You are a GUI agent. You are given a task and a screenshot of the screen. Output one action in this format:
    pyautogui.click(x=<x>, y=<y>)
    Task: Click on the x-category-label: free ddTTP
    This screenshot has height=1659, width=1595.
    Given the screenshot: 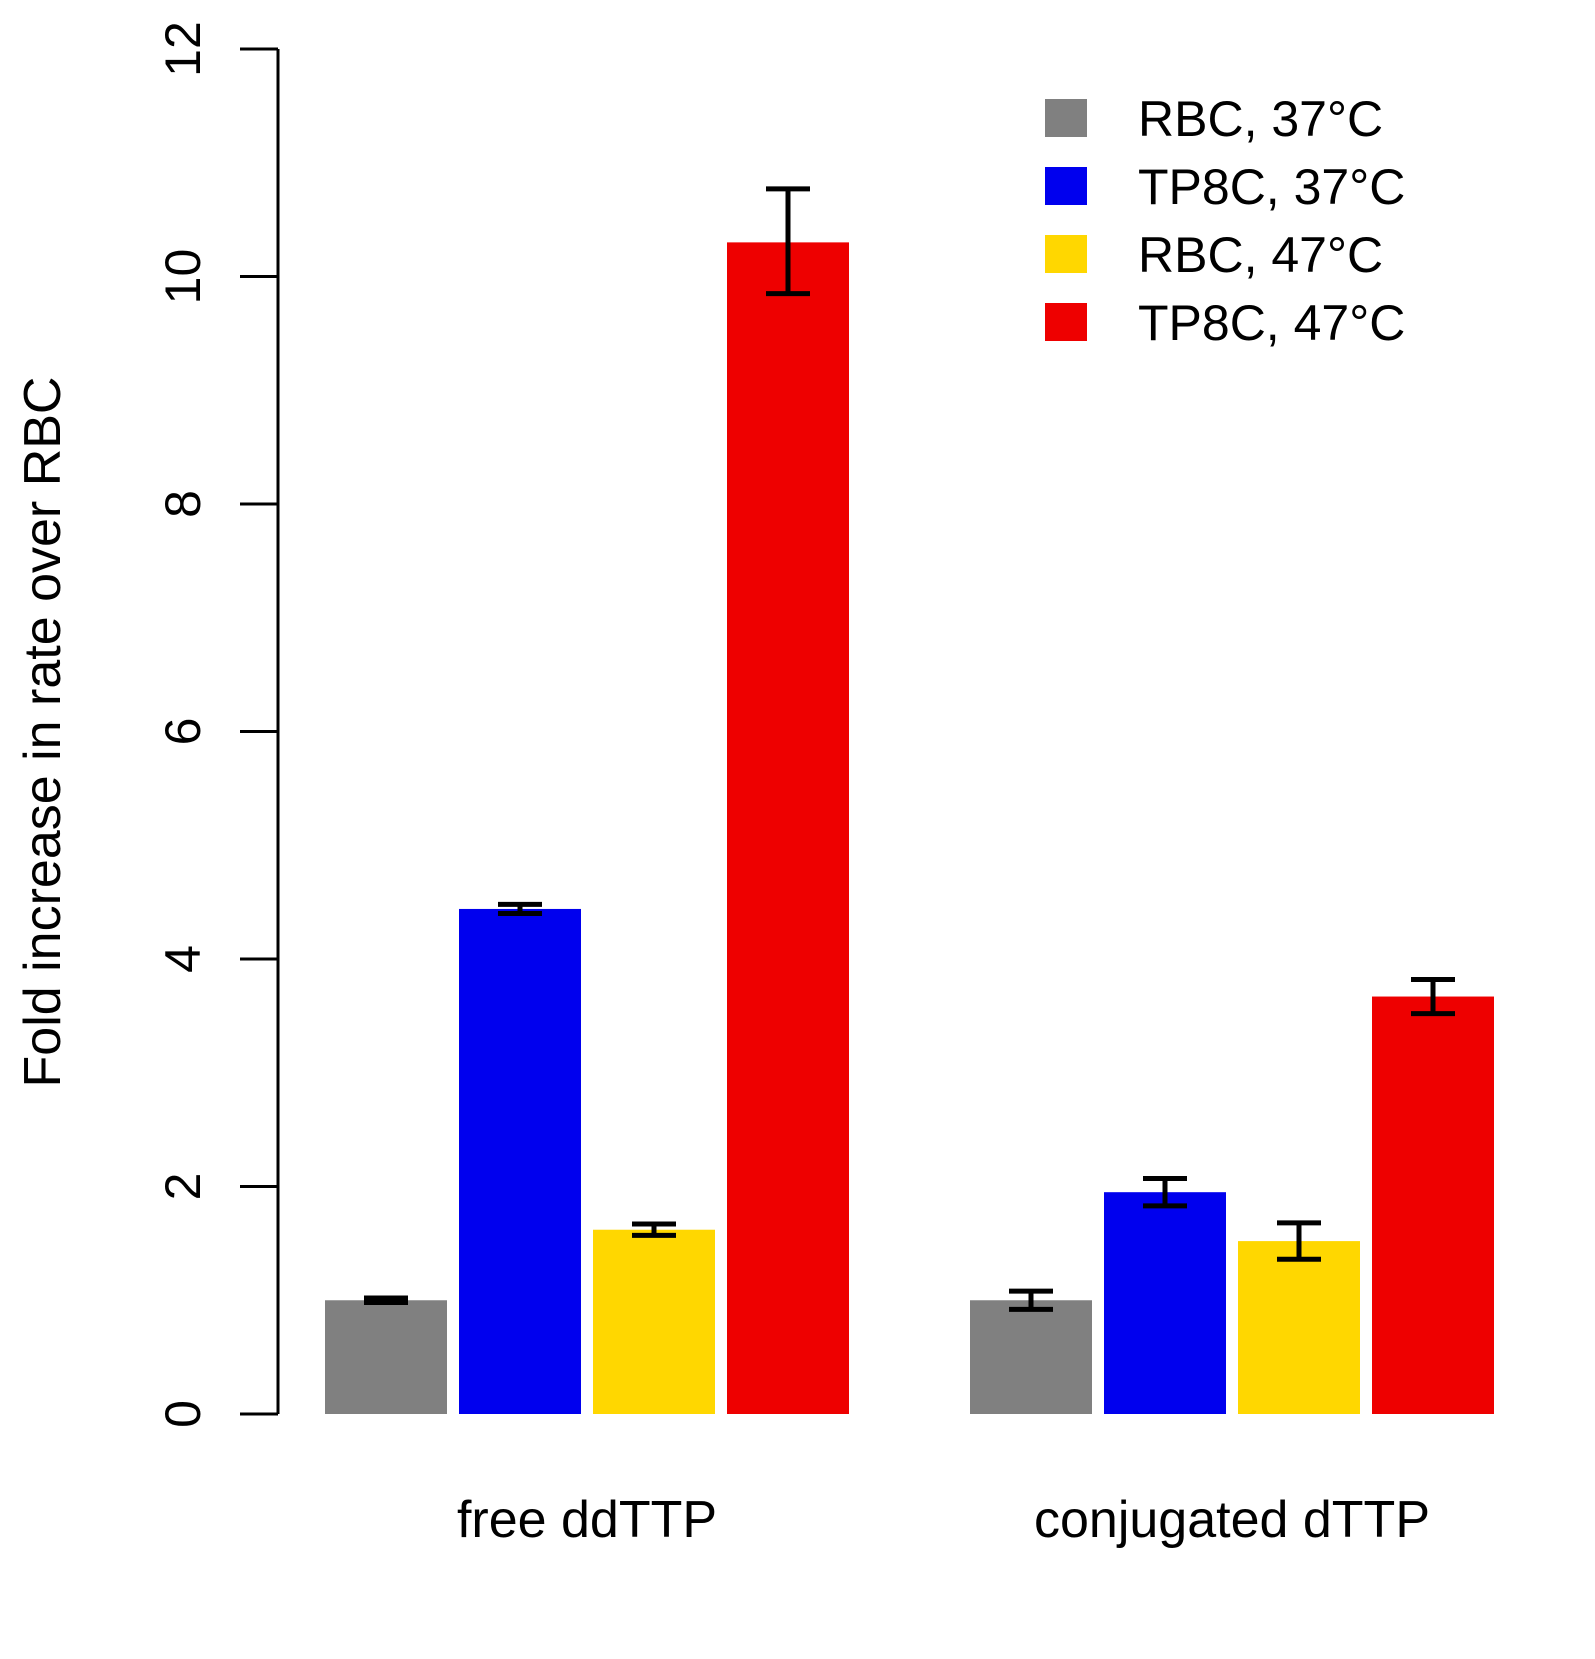 What is the action you would take?
    pyautogui.click(x=587, y=1520)
    